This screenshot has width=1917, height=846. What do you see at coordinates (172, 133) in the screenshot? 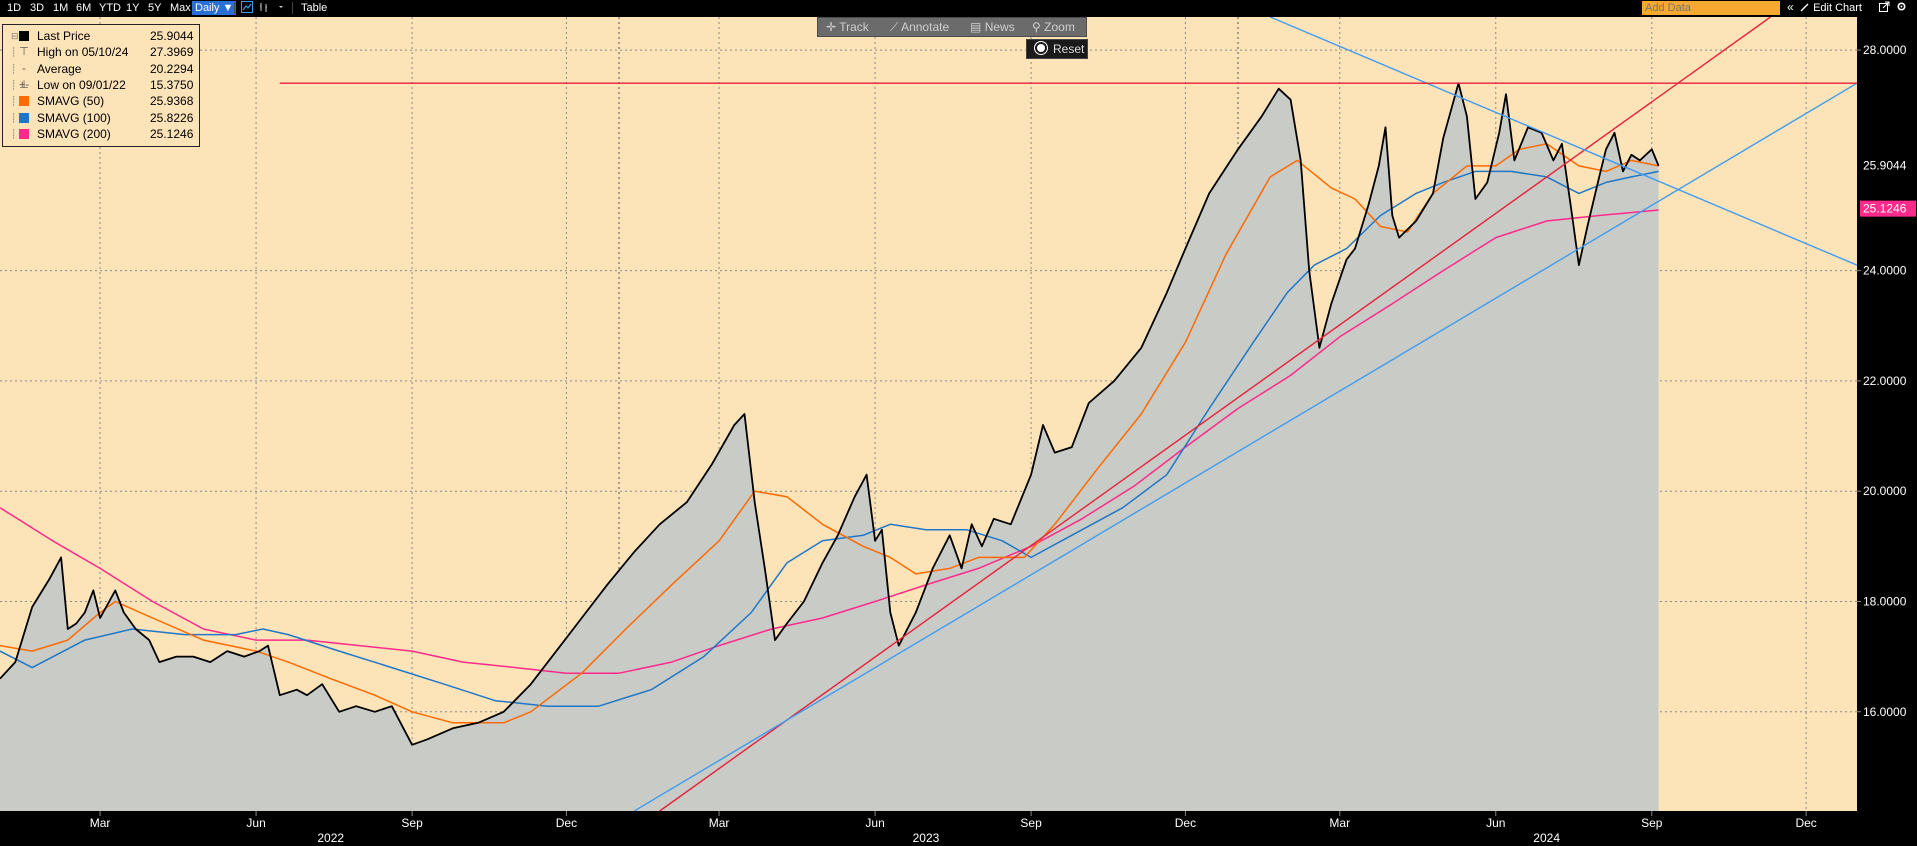
I see `legend-value: 25.1246` at bounding box center [172, 133].